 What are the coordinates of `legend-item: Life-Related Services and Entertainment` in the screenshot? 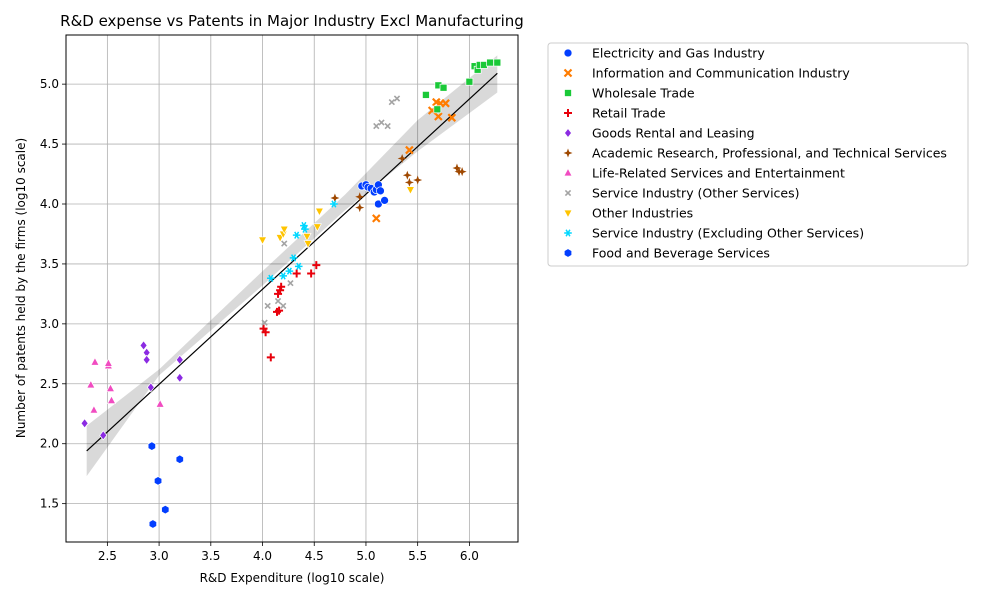 It's located at (704, 173).